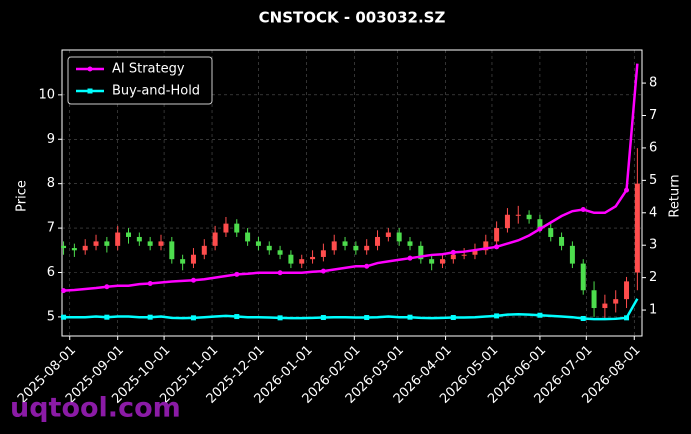 The width and height of the screenshot is (691, 434). What do you see at coordinates (46, 94) in the screenshot?
I see `y-tick-label: 10` at bounding box center [46, 94].